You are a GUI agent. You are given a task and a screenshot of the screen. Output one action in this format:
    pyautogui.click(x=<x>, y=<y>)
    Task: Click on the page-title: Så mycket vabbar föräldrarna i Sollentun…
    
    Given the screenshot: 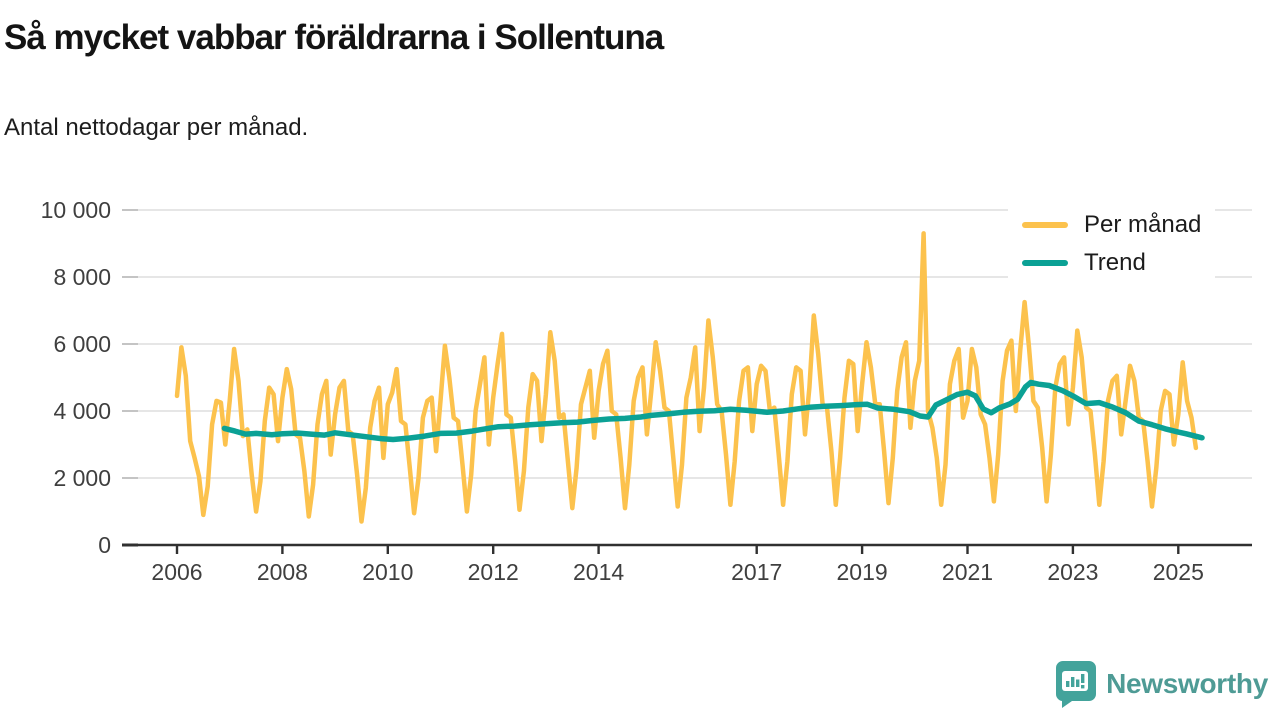 What is the action you would take?
    pyautogui.click(x=334, y=37)
    